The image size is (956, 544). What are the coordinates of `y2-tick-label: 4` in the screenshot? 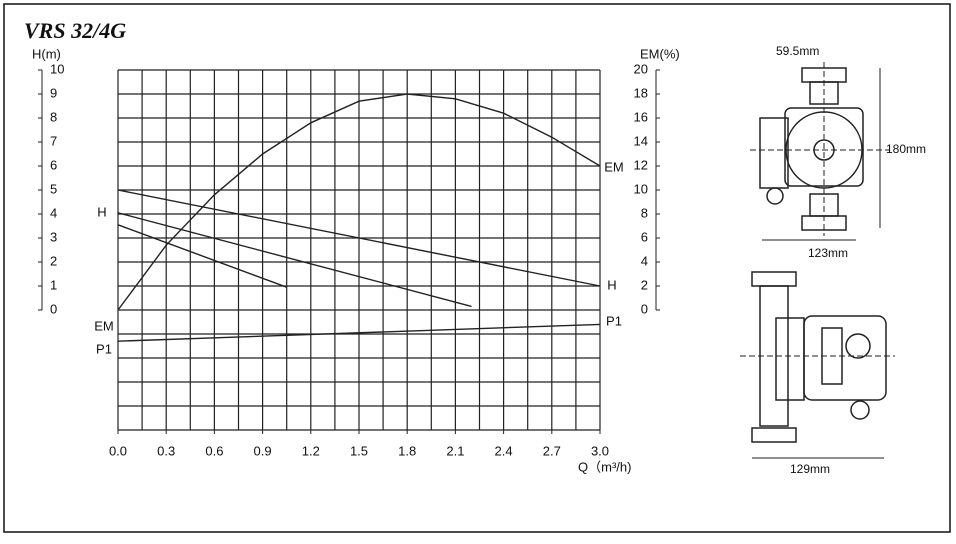 It's located at (644, 260).